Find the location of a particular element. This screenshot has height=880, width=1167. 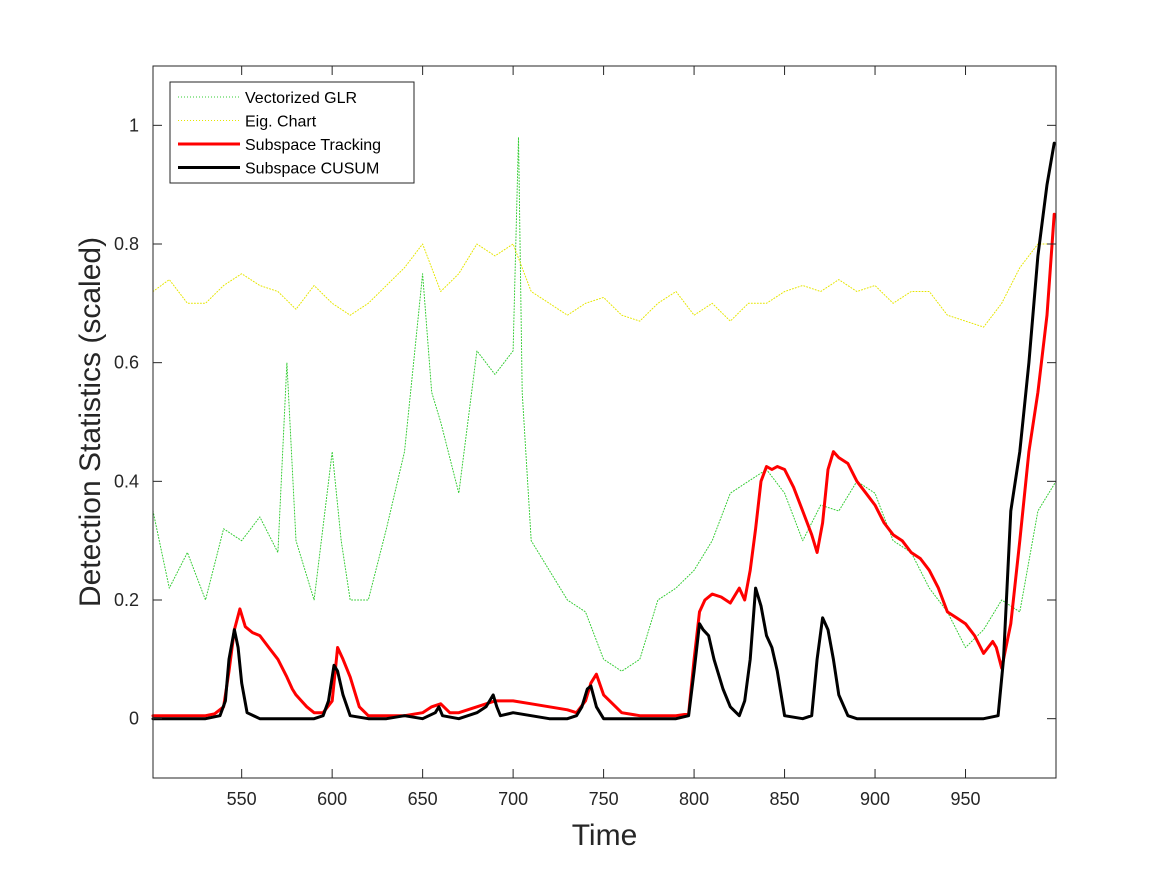

legend-label: Vectorized GLR is located at coordinates (301, 98).